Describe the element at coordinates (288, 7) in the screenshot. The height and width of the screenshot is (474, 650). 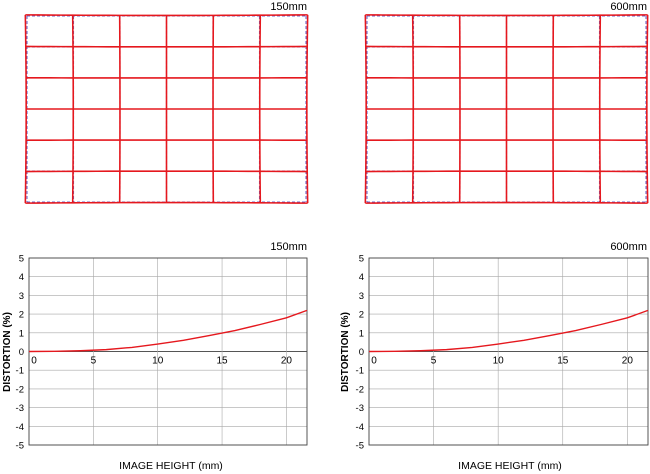
I see `grid-focal-label-150mm: 150mm` at that location.